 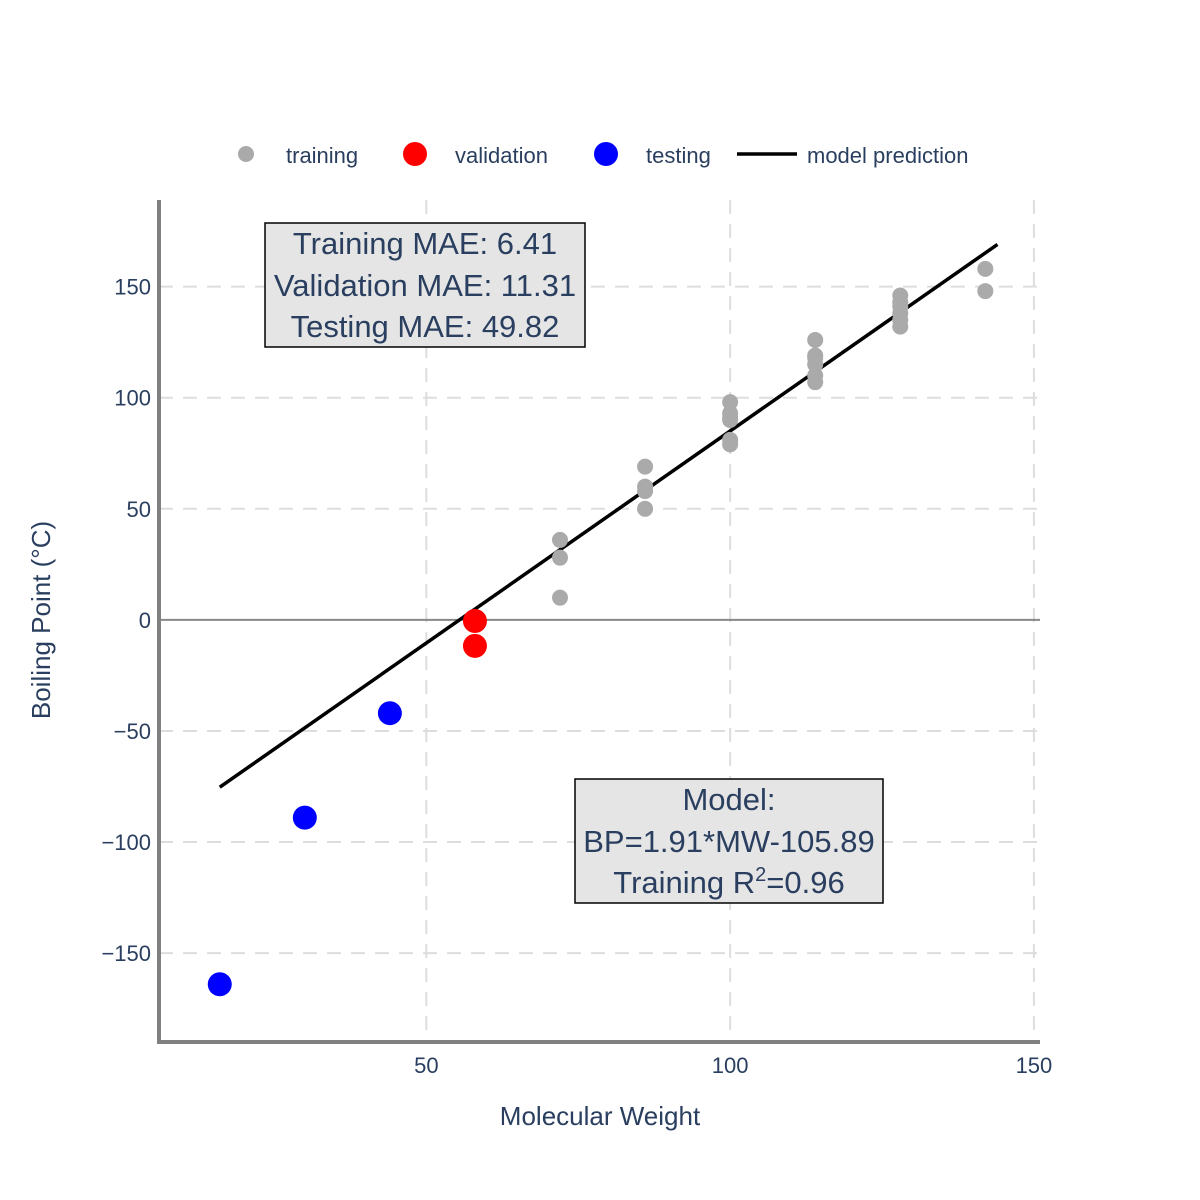 I want to click on mae-annotation-line-3: Testing MAE: 49.82, so click(x=425, y=326).